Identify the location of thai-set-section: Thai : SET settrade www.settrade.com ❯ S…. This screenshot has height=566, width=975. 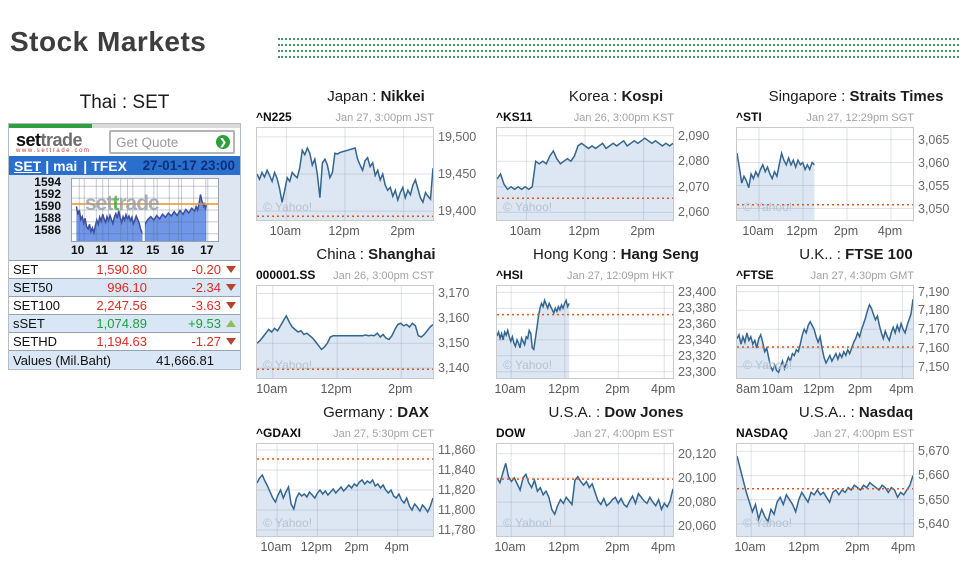
(124, 231).